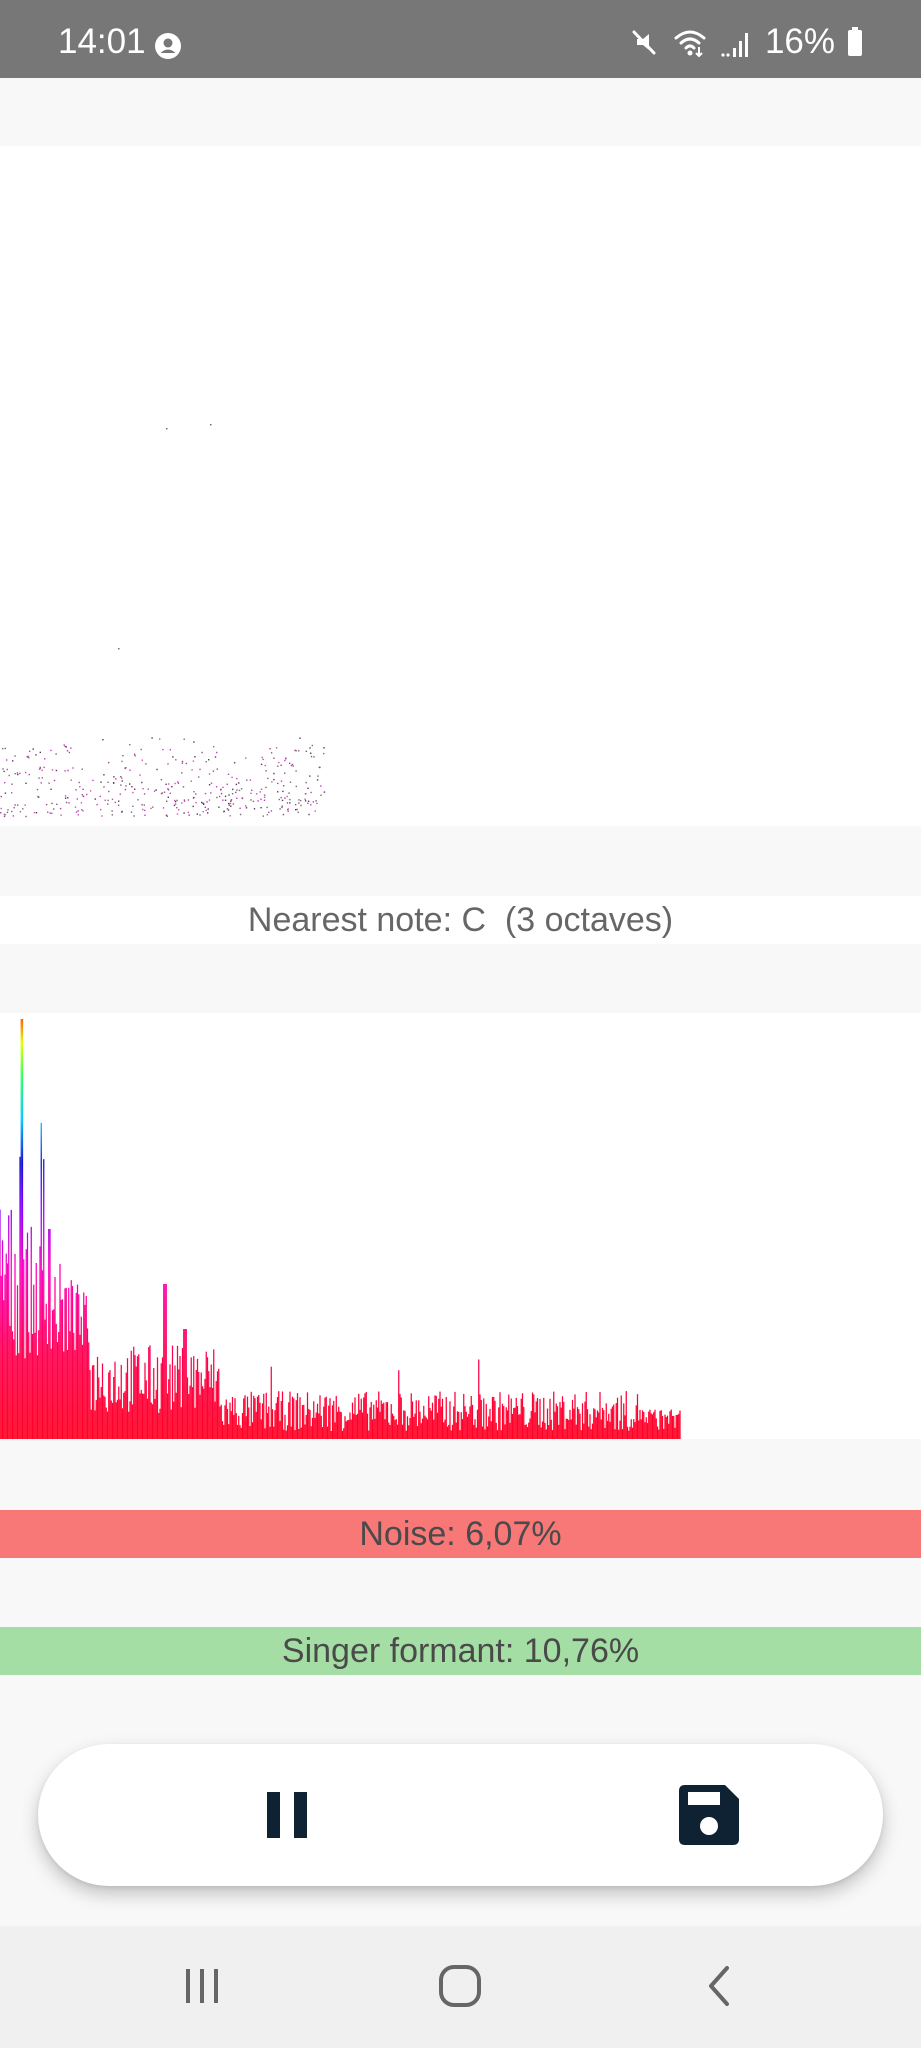  I want to click on pause-button, so click(287, 1815).